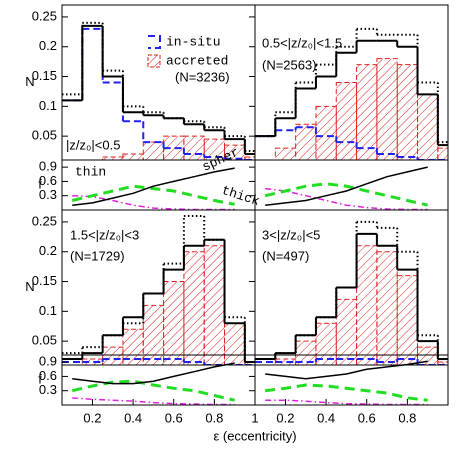  I want to click on x-tick-label: 1, so click(254, 417).